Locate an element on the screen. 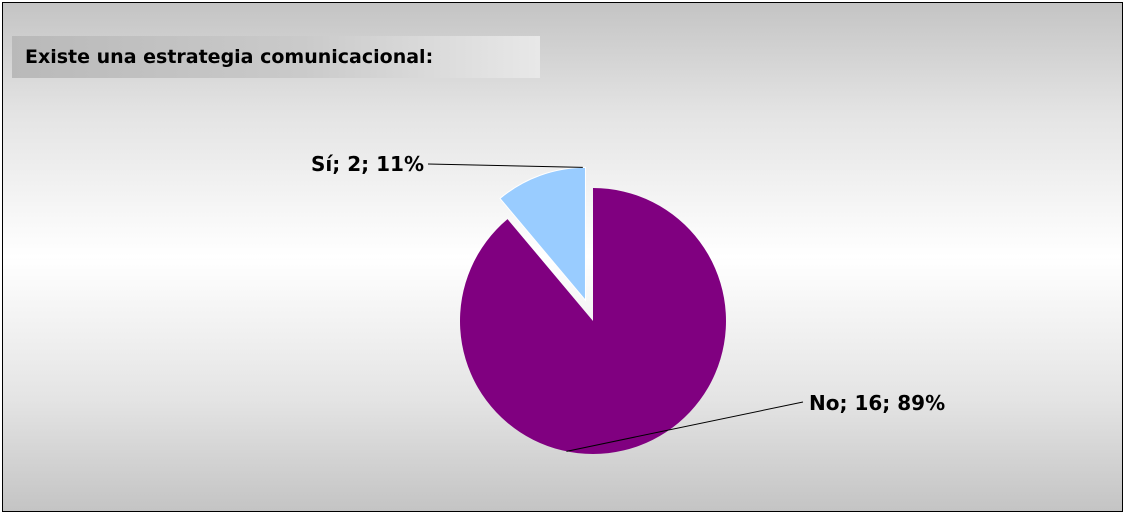  slice-label-0: No; 16; 89% is located at coordinates (877, 403).